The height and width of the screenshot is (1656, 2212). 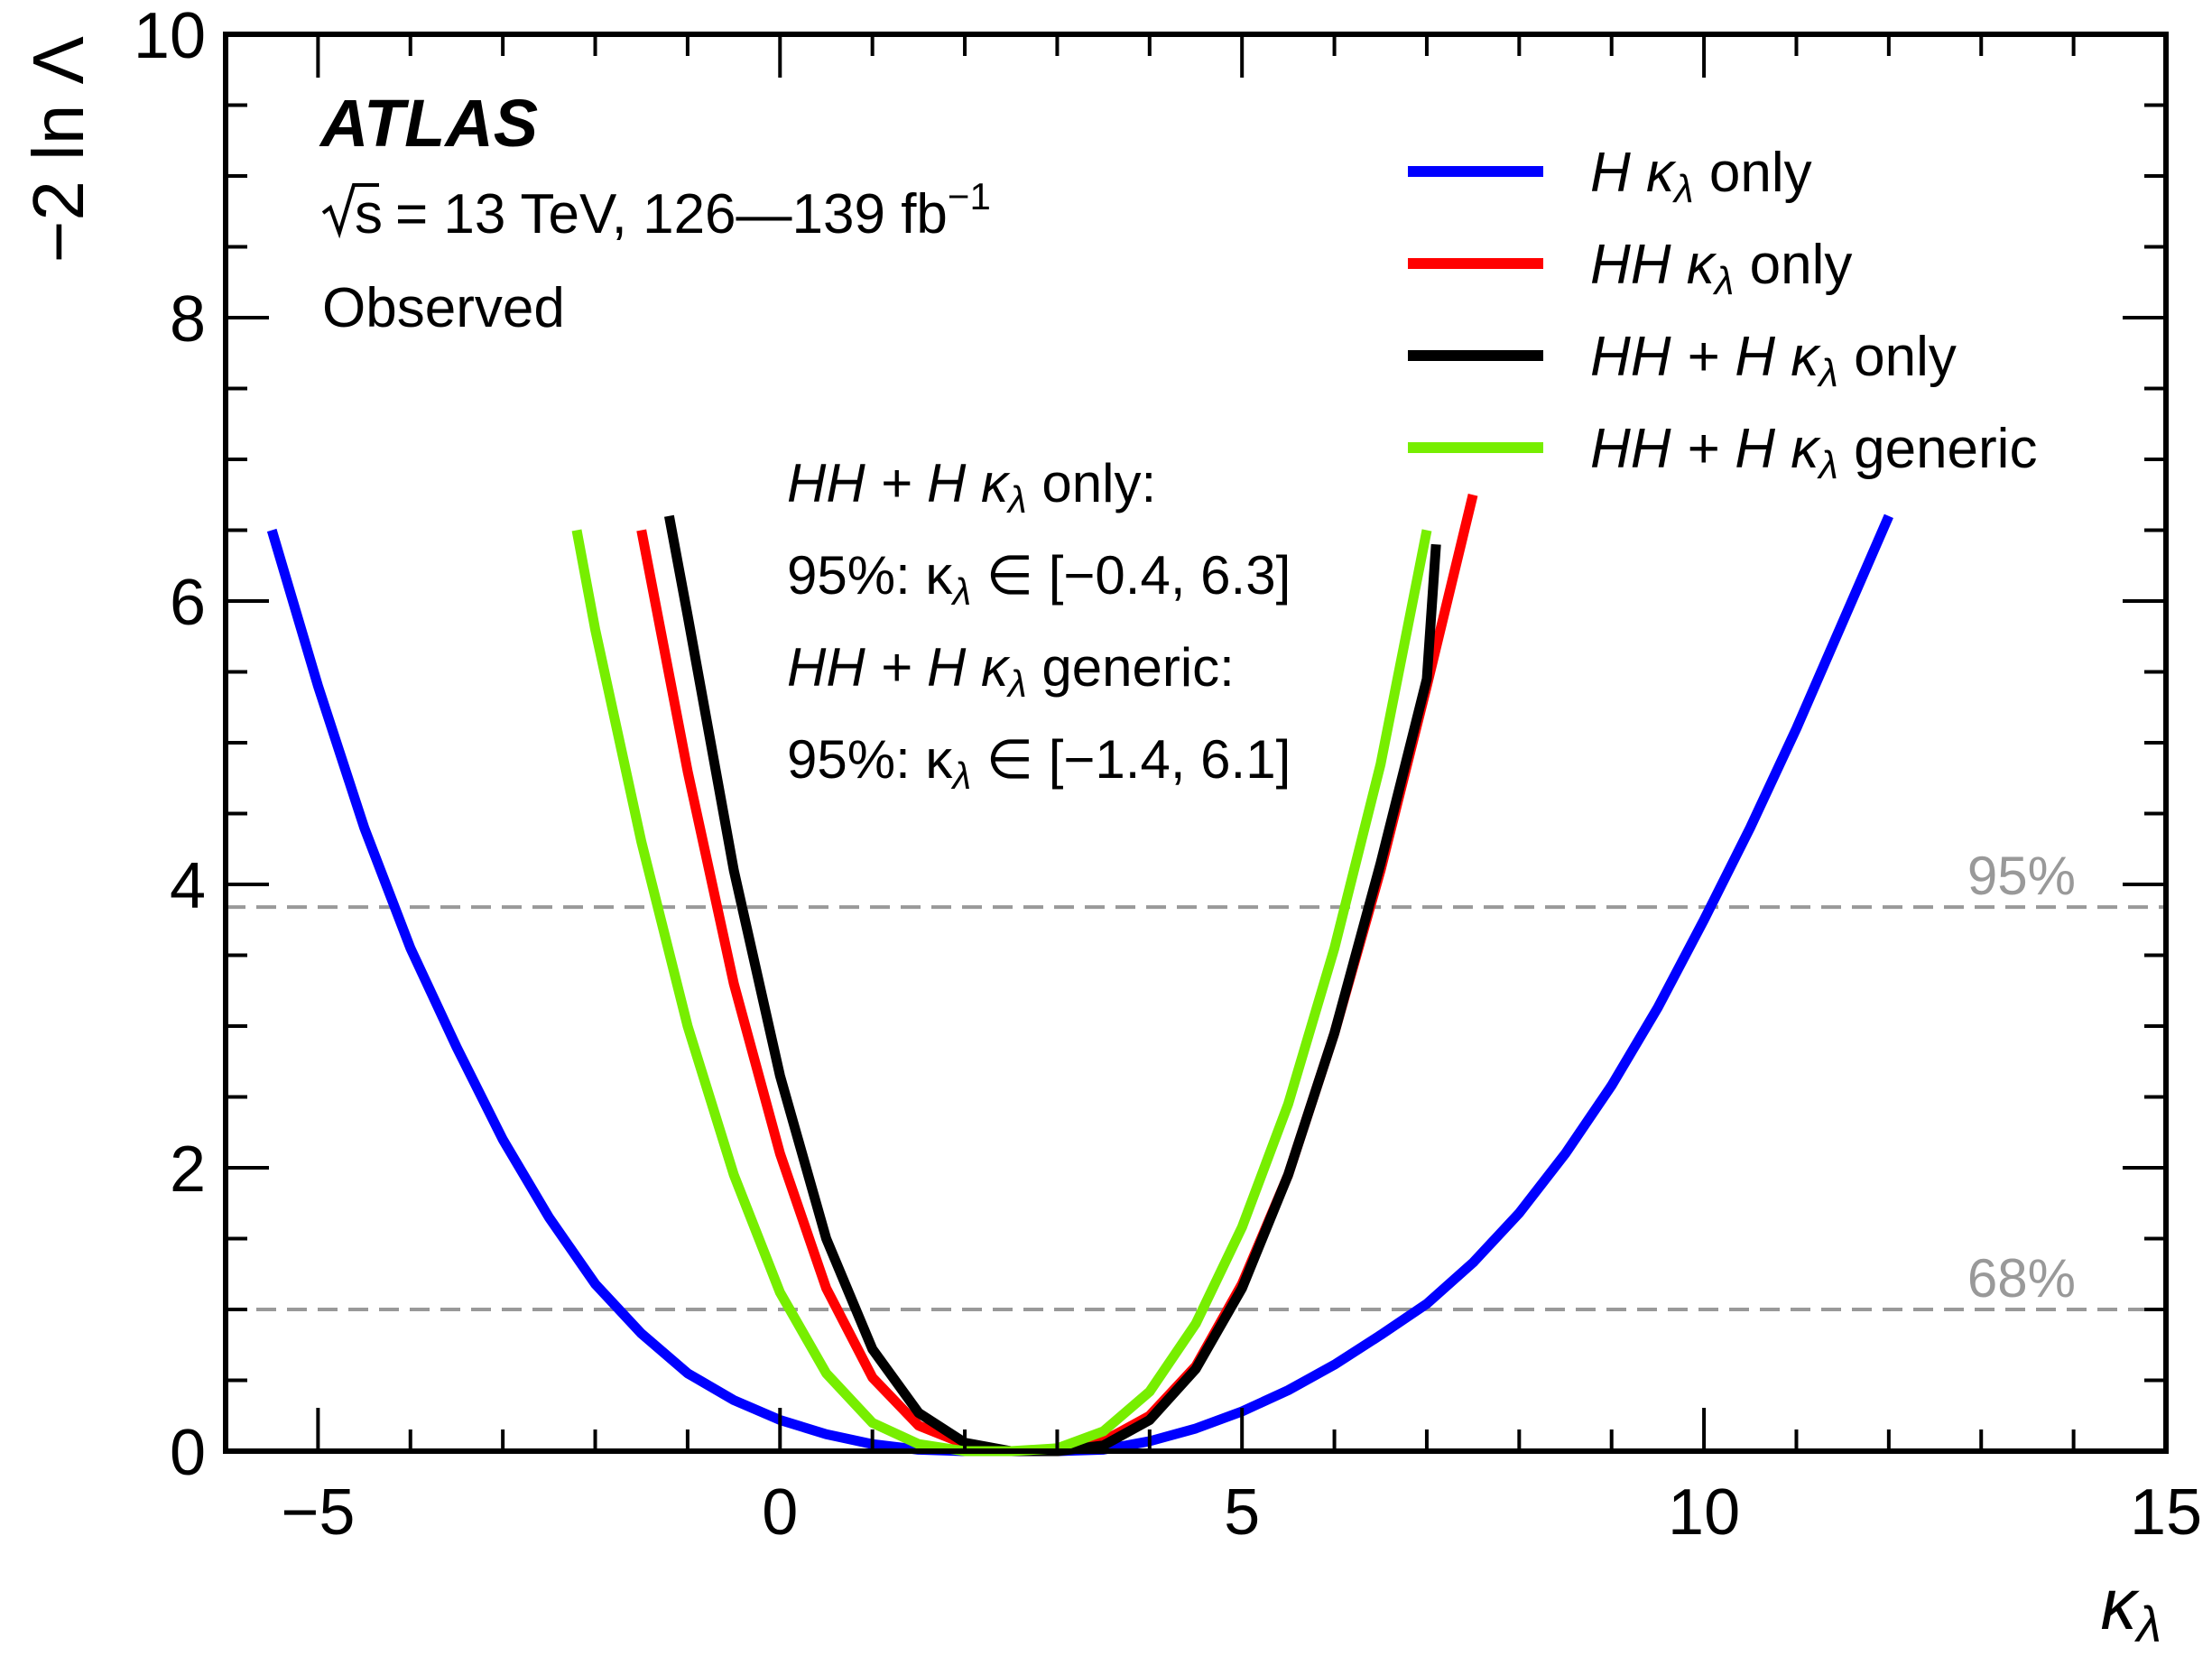 What do you see at coordinates (960, 775) in the screenshot?
I see `note4-sub: λ` at bounding box center [960, 775].